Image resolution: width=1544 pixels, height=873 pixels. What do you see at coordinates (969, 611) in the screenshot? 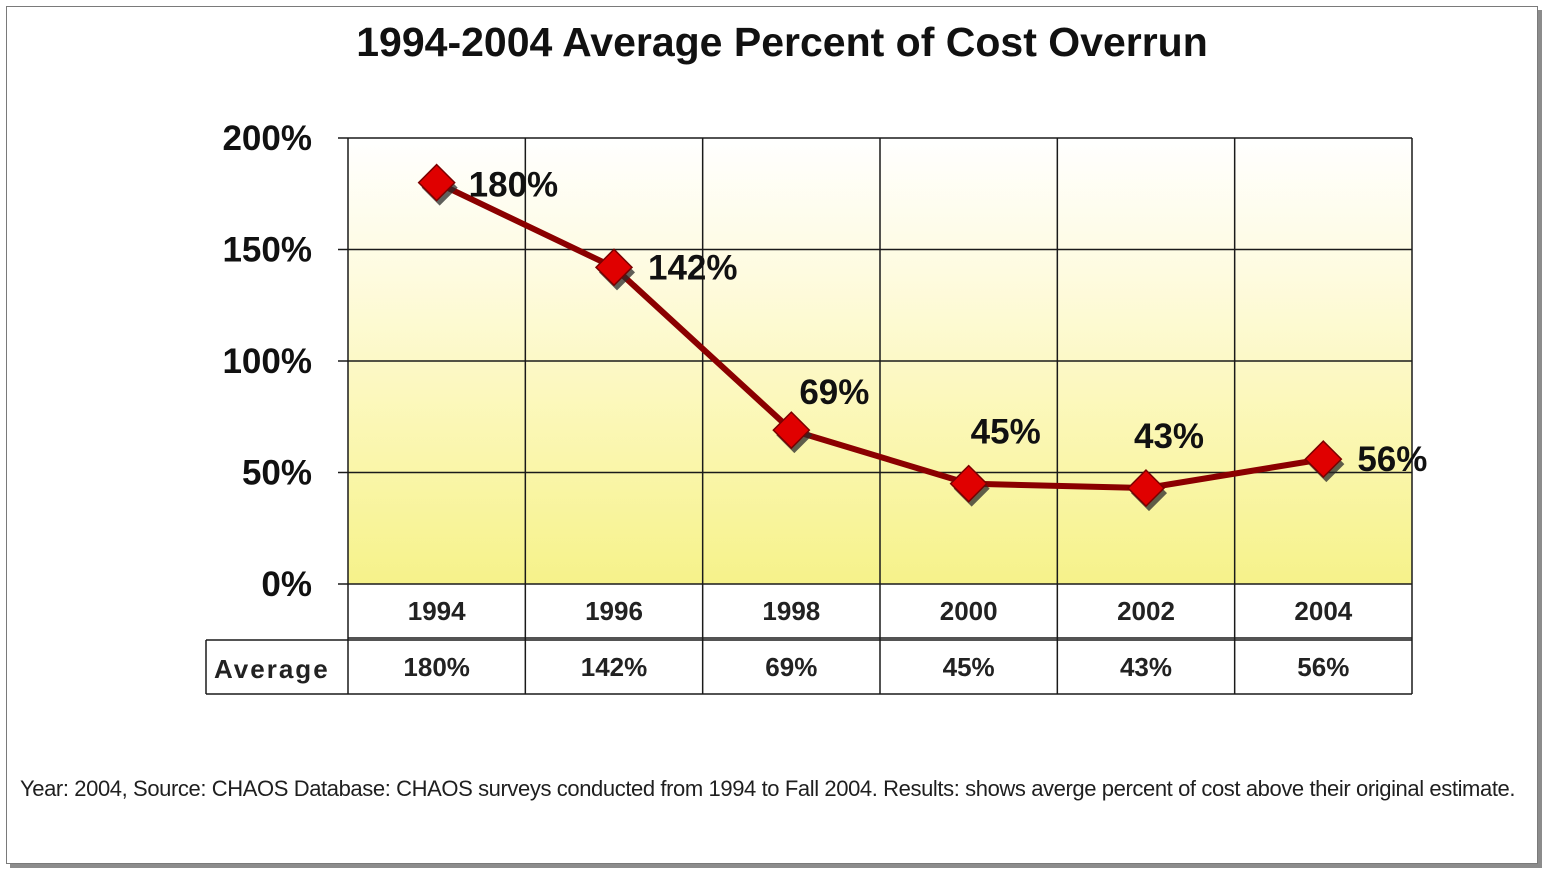
I see `x-tick-label: 2000` at bounding box center [969, 611].